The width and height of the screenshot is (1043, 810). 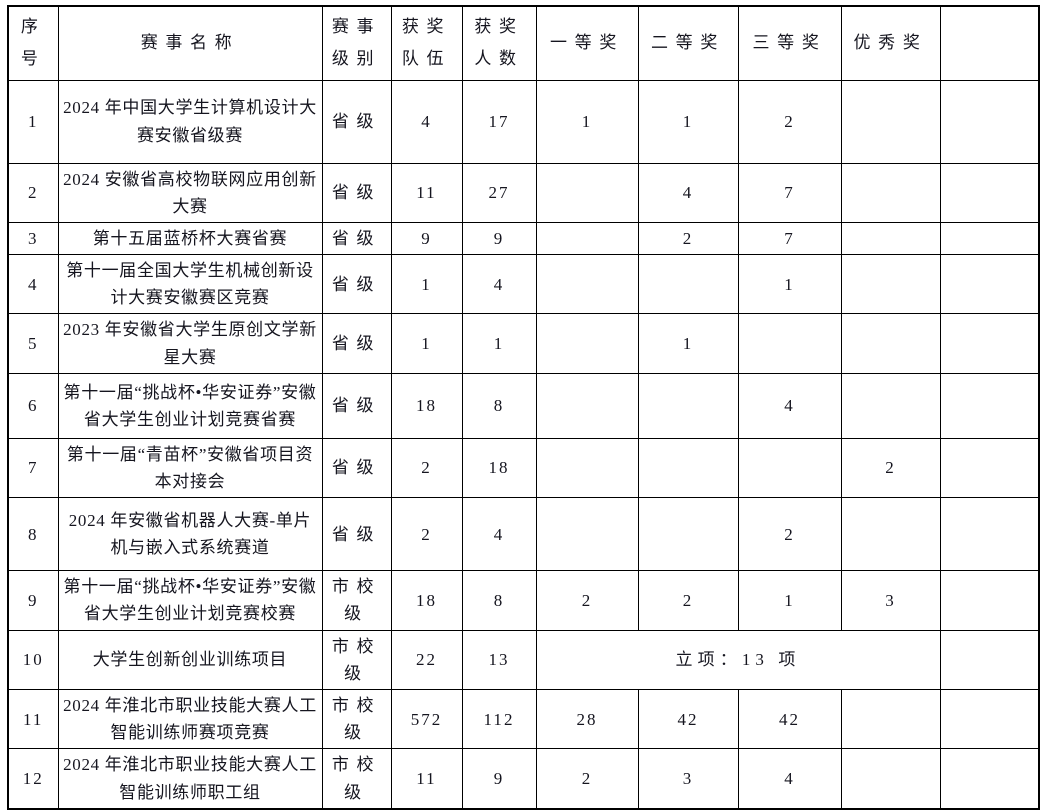 I want to click on cell-second-prize: 2, so click(x=688, y=600).